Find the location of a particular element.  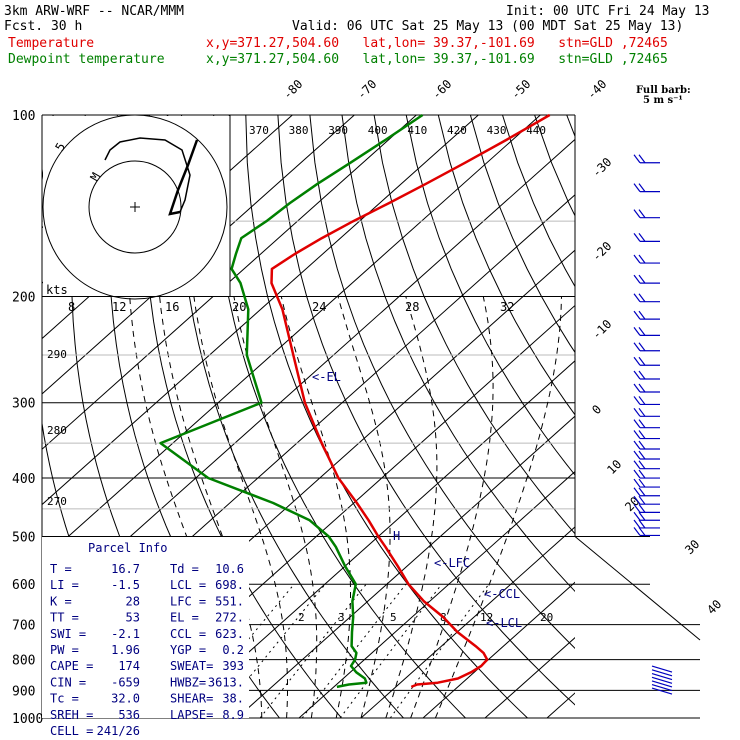

isotherm-label: -40 is located at coordinates (596, 89).